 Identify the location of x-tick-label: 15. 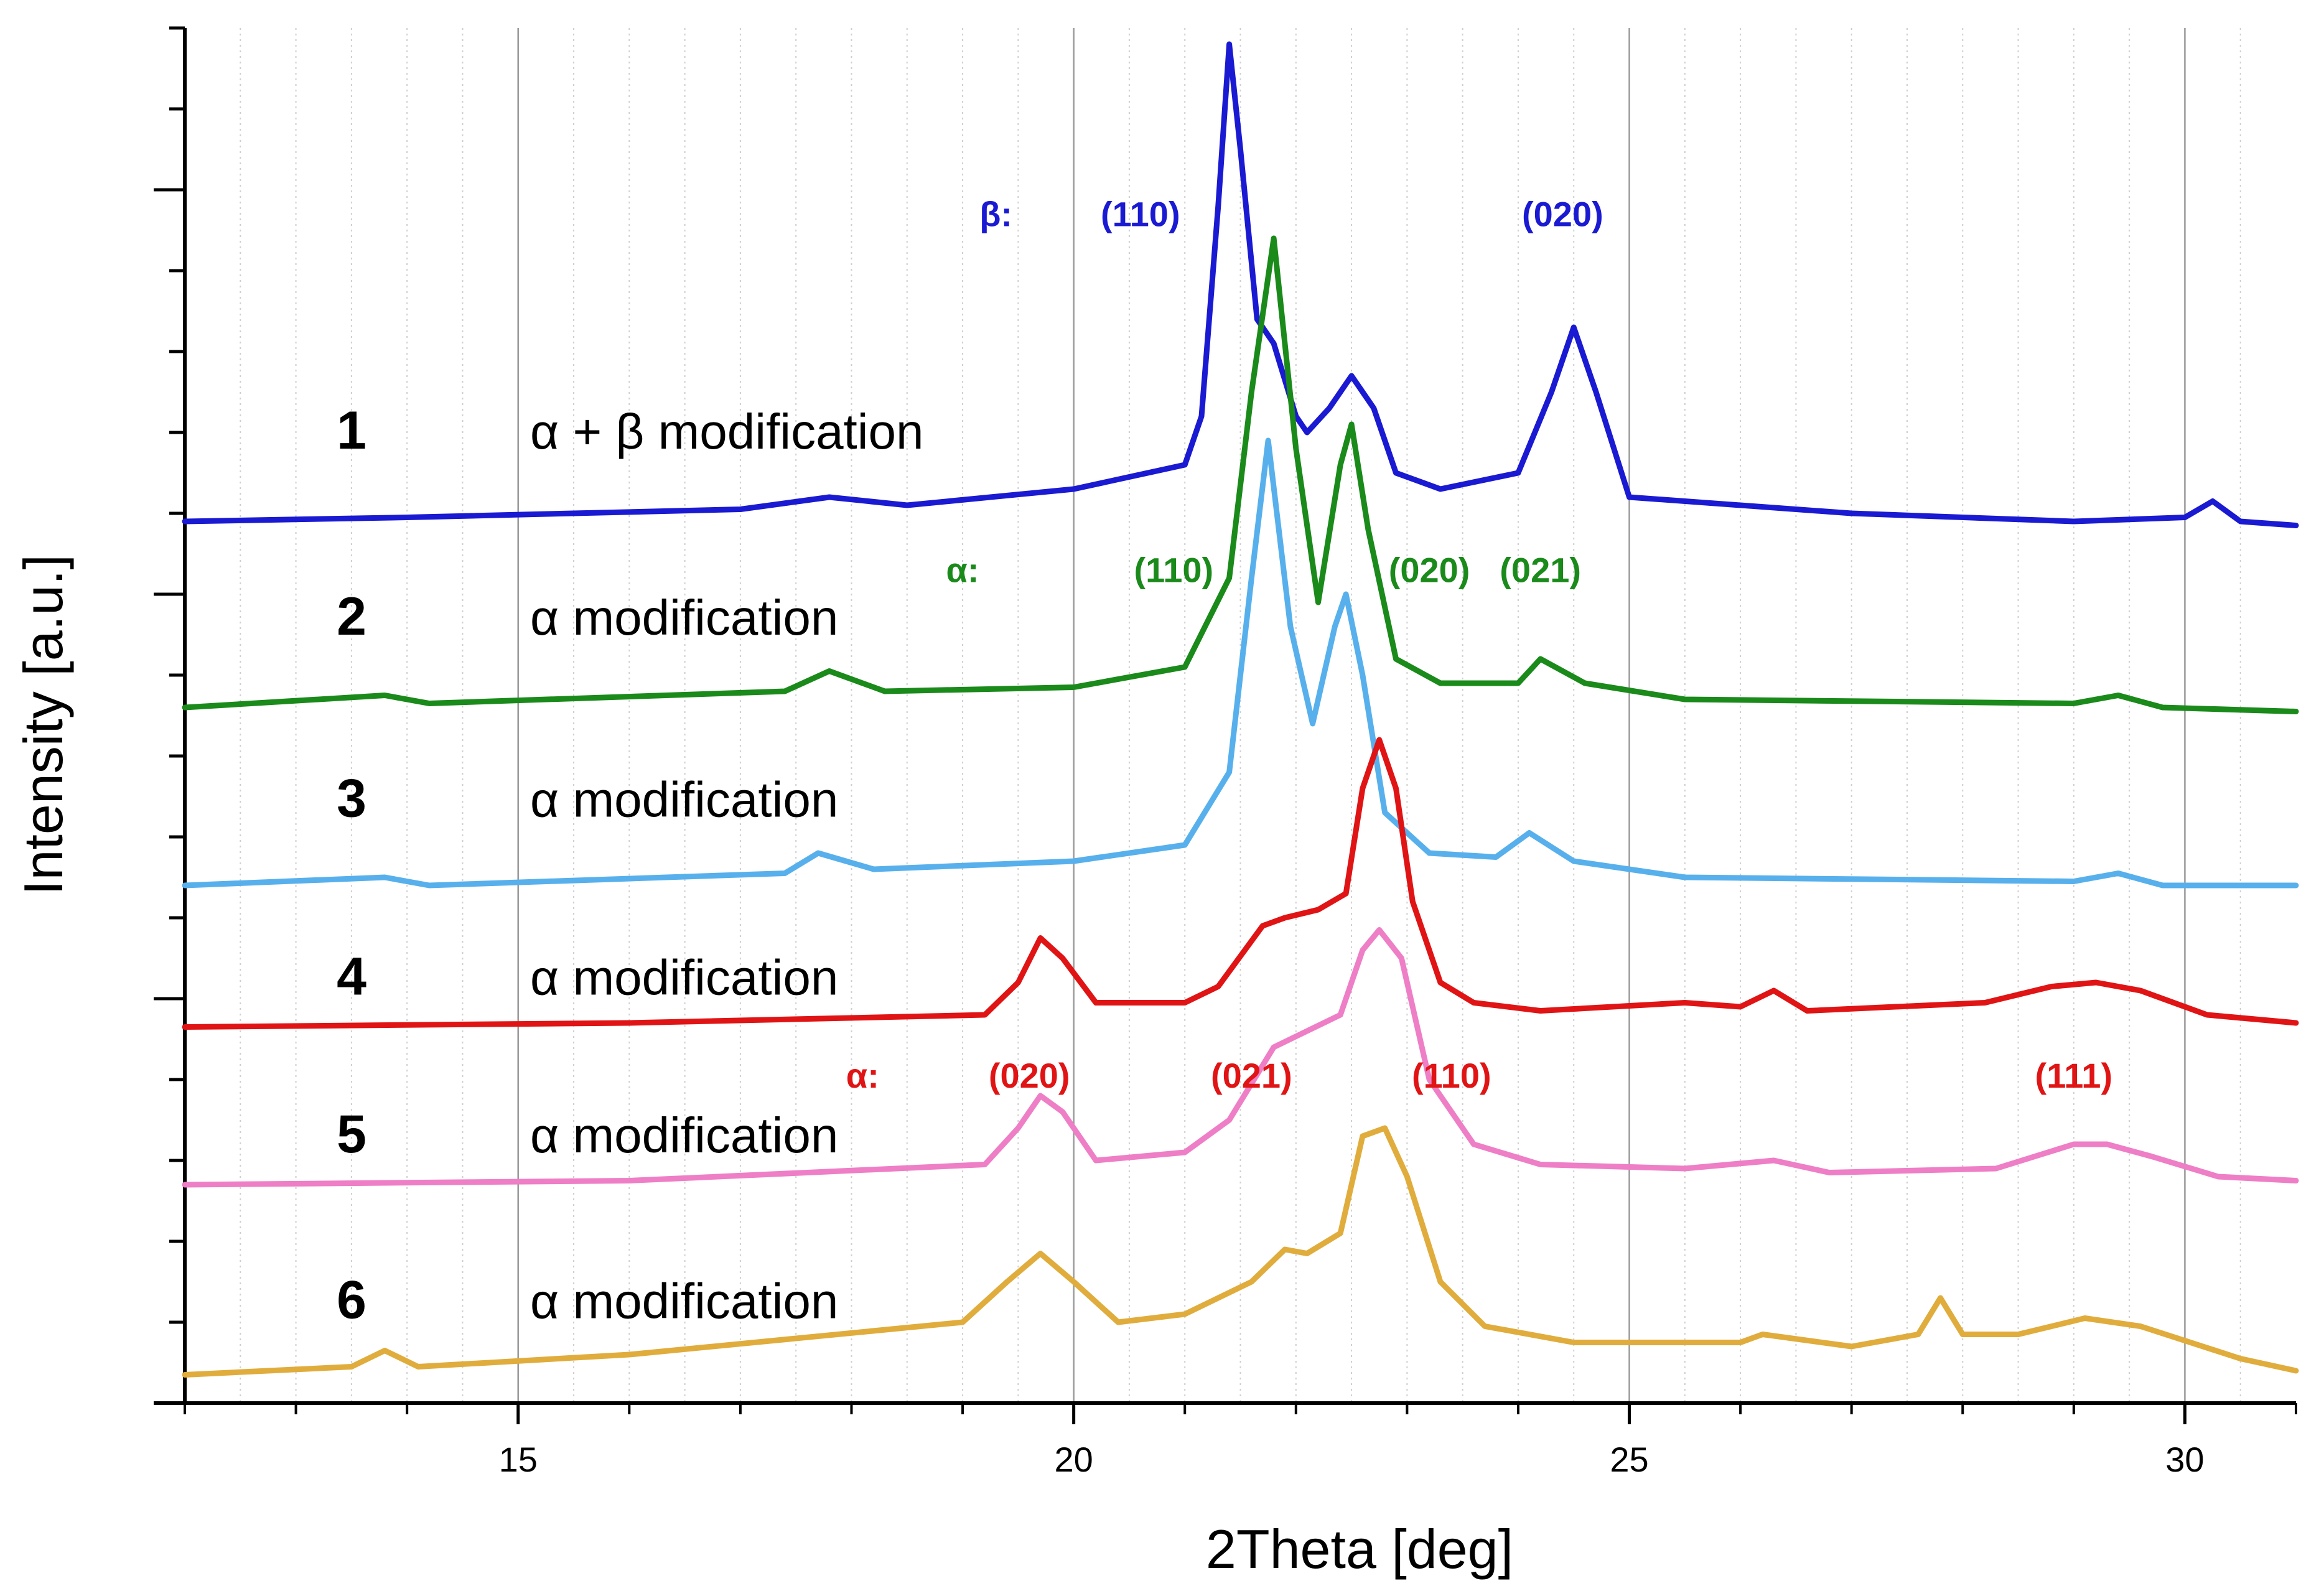
(518, 1459).